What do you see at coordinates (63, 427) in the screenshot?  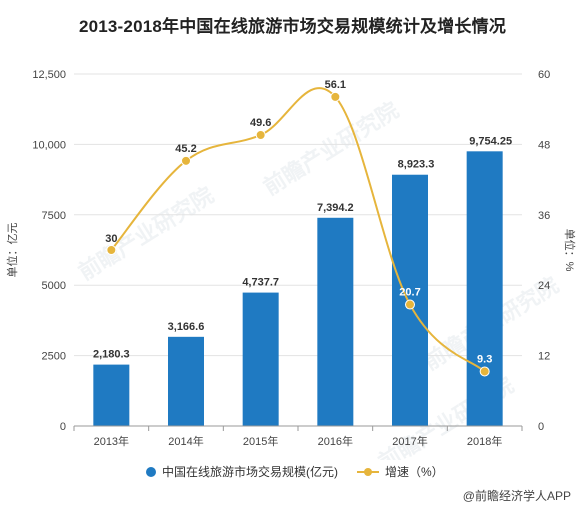 I see `y-left-tick-label: 0` at bounding box center [63, 427].